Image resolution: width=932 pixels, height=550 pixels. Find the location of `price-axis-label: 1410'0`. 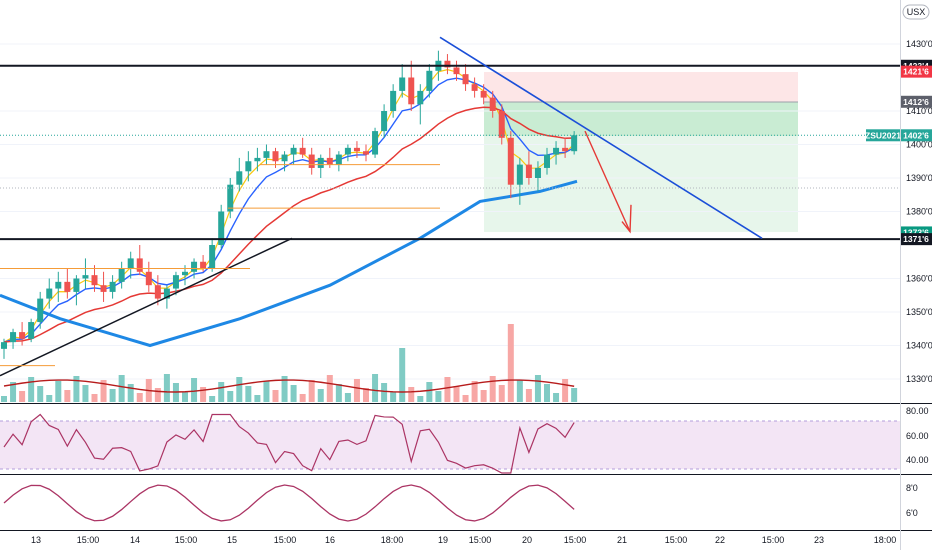

price-axis-label: 1410'0 is located at coordinates (919, 111).